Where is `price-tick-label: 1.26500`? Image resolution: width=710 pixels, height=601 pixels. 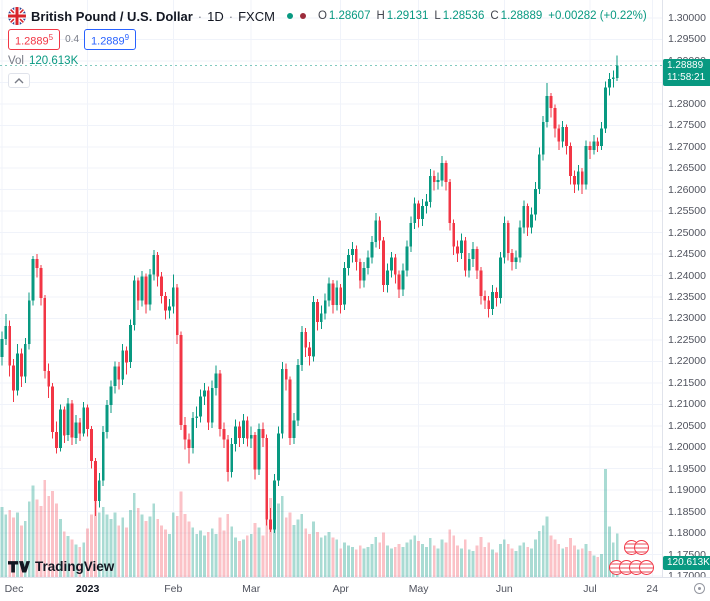
price-tick-label: 1.26500 is located at coordinates (687, 168).